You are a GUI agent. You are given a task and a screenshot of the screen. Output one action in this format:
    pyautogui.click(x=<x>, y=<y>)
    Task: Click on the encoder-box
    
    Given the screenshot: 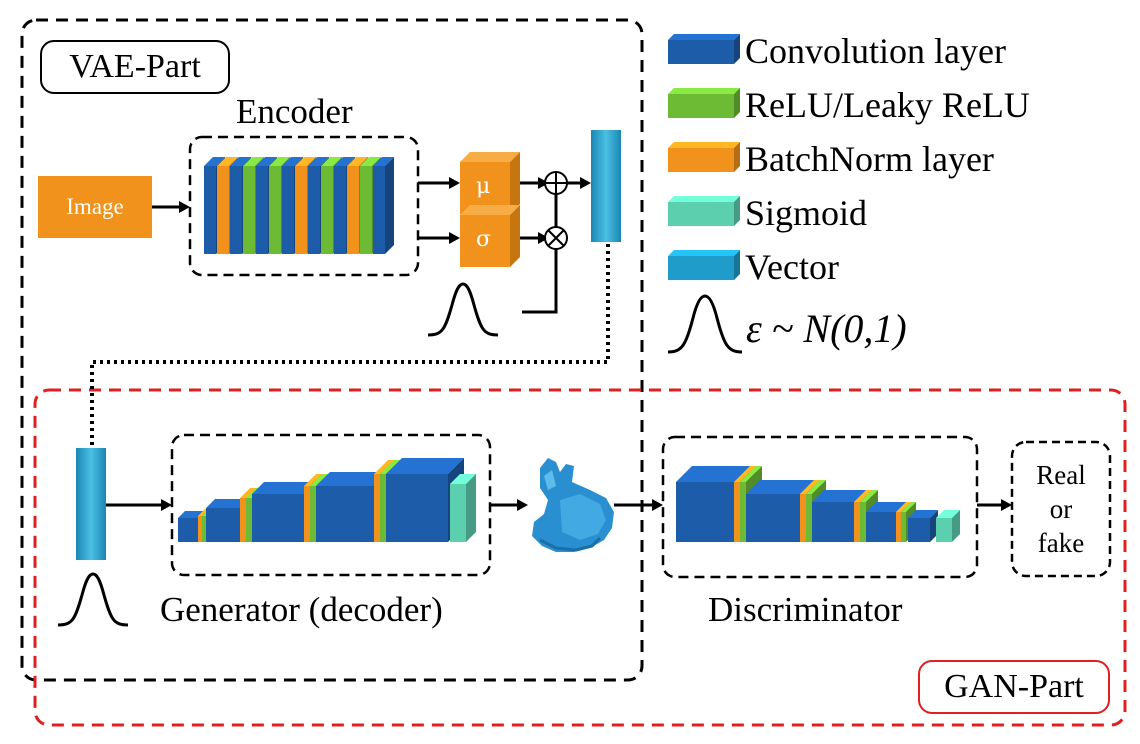 What is the action you would take?
    pyautogui.click(x=304, y=206)
    